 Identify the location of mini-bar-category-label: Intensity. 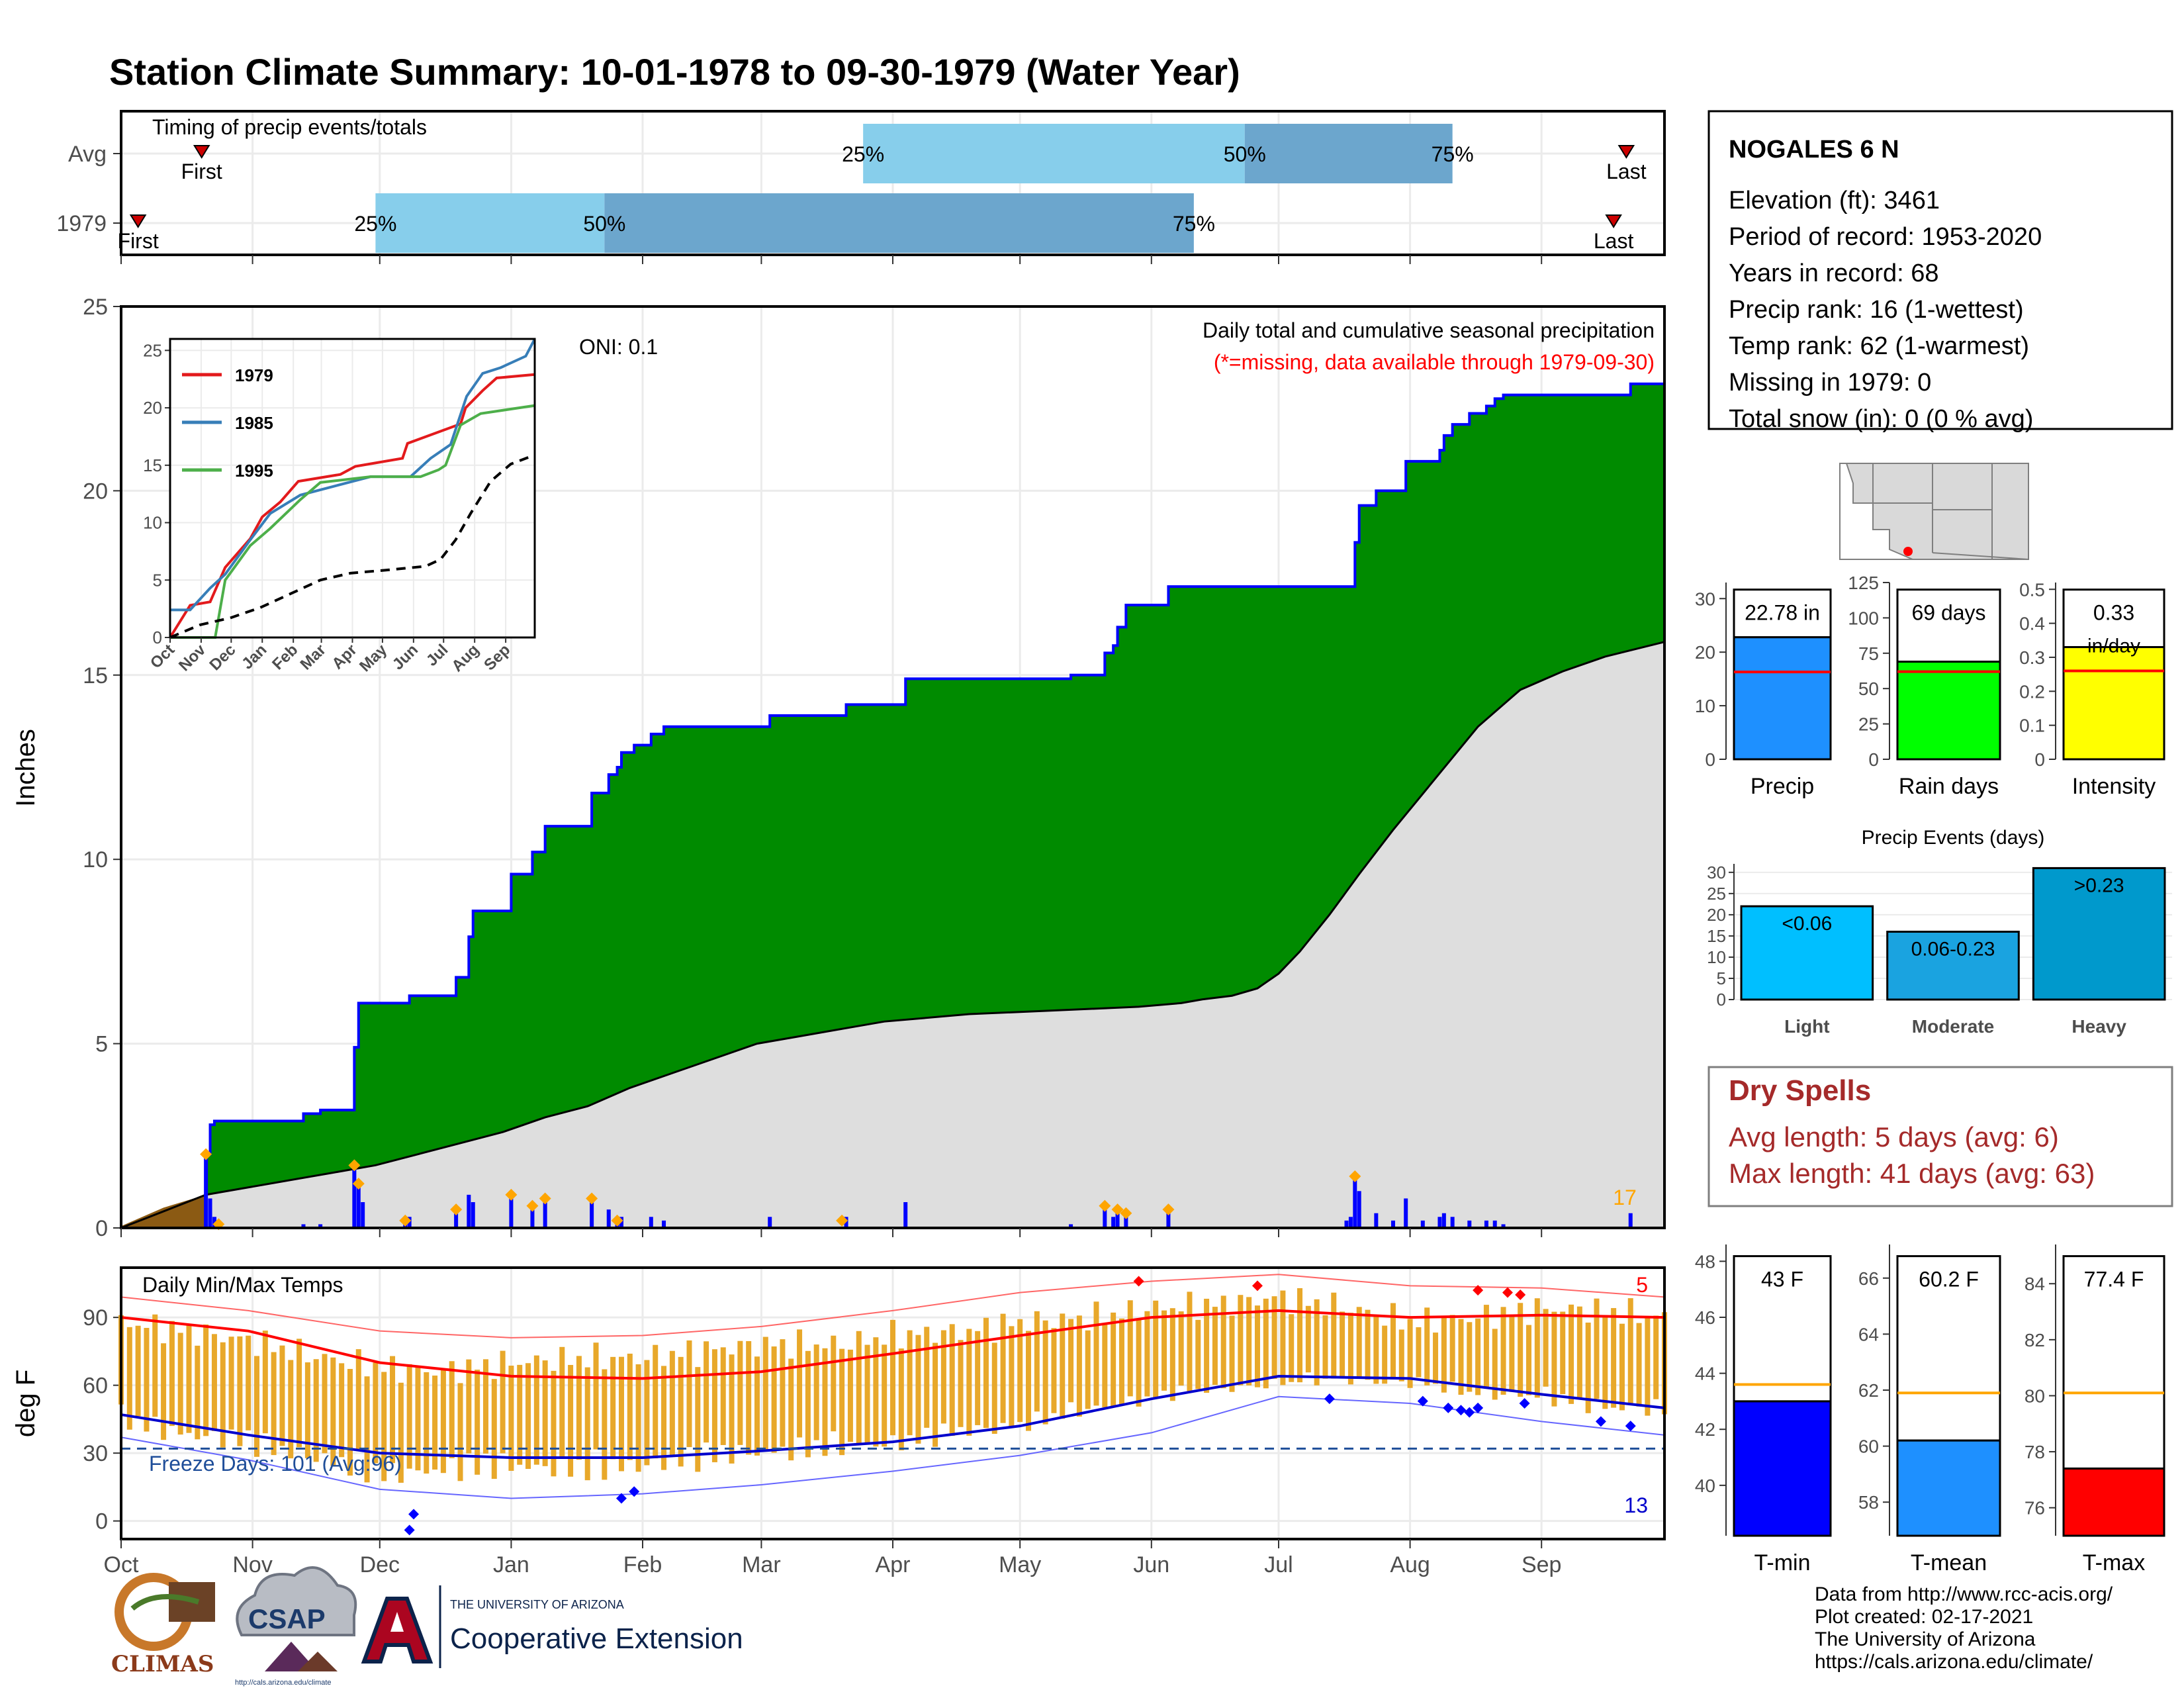
(2114, 786).